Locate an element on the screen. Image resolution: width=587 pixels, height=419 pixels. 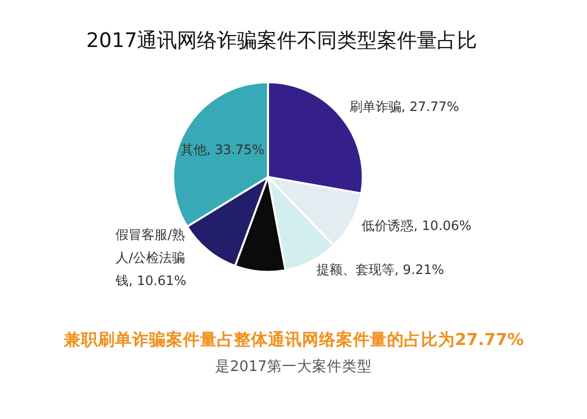
slice-label: 假冒客服/熟人/公检法骗钱, 10.61% is located at coordinates (152, 259).